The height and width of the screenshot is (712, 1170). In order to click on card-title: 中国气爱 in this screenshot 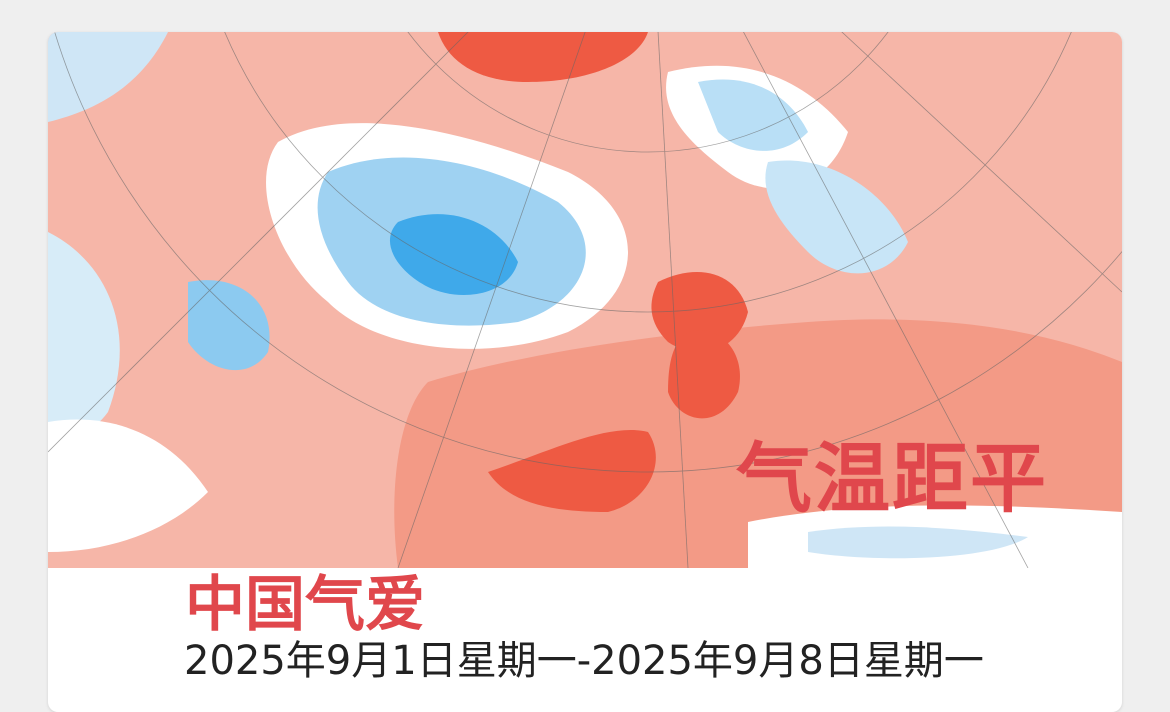, I will do `click(305, 605)`.